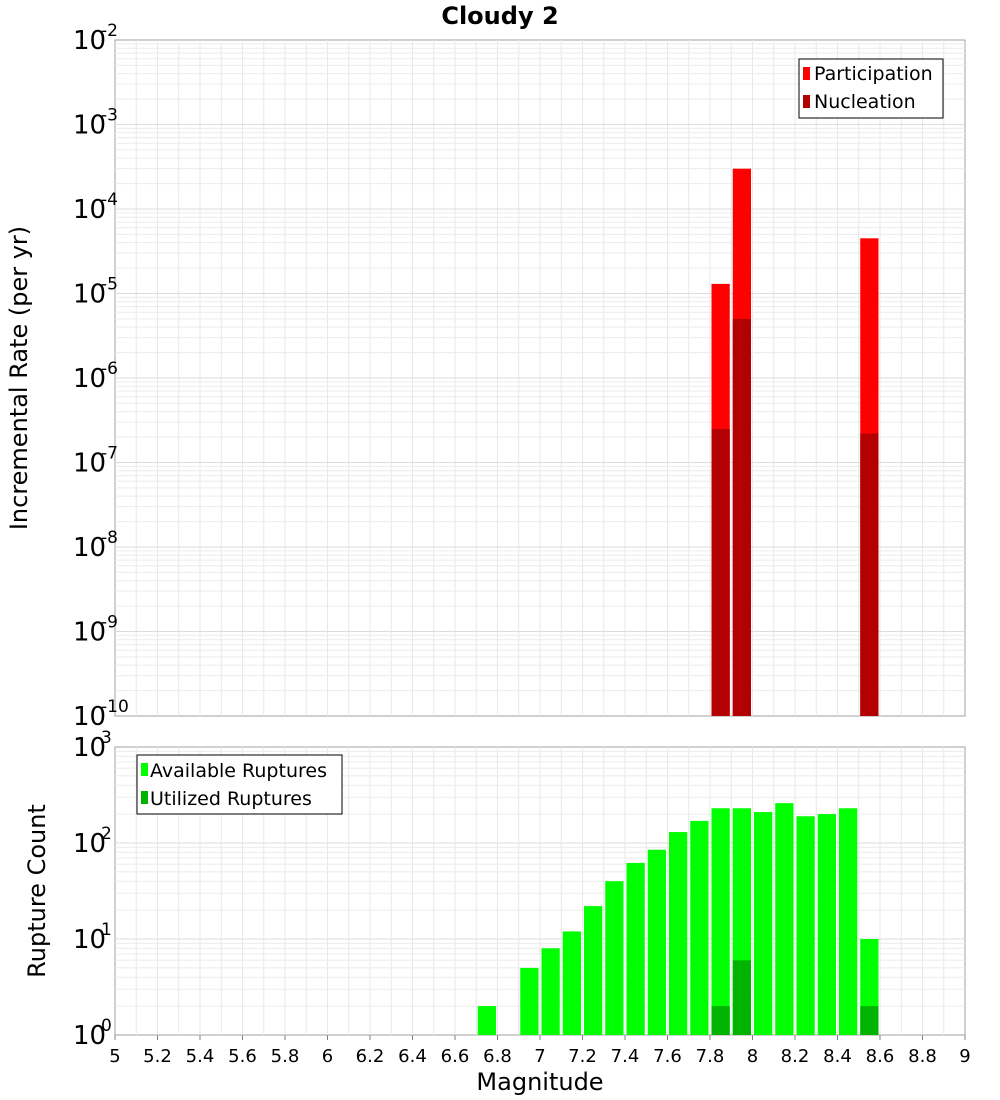 This screenshot has height=1100, width=1000. I want to click on bar-available-ruptures: Available Ruptures @ 7.15: 12, so click(571, 983).